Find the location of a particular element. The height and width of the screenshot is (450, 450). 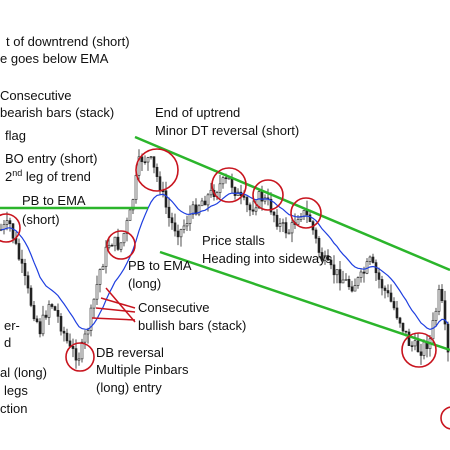

annotation-part: leg of trend is located at coordinates (56, 176).